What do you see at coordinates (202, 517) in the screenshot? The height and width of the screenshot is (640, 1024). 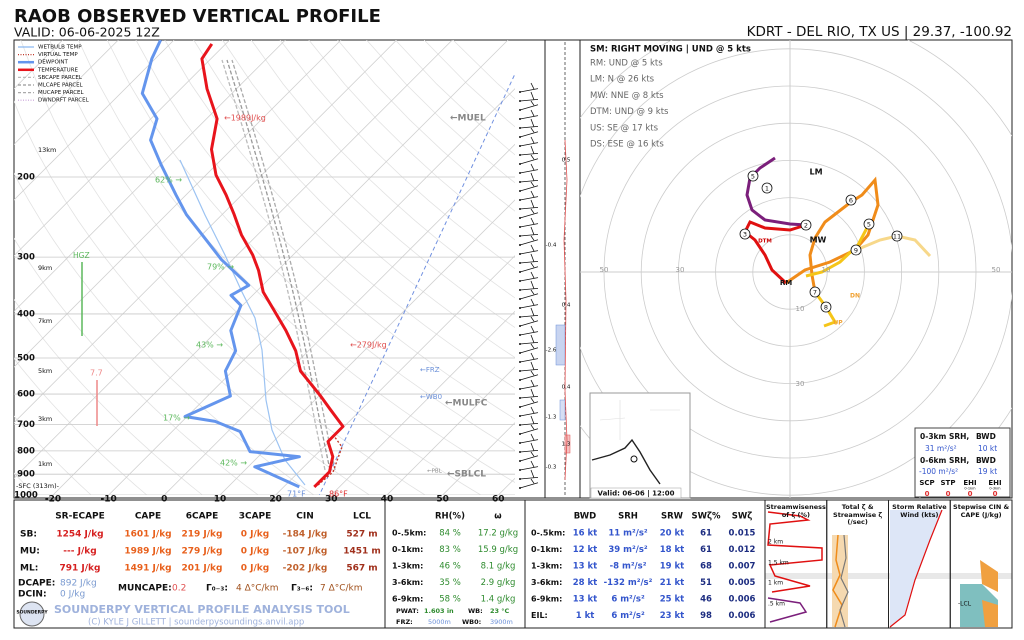 I see `table-header: 6CAPE` at bounding box center [202, 517].